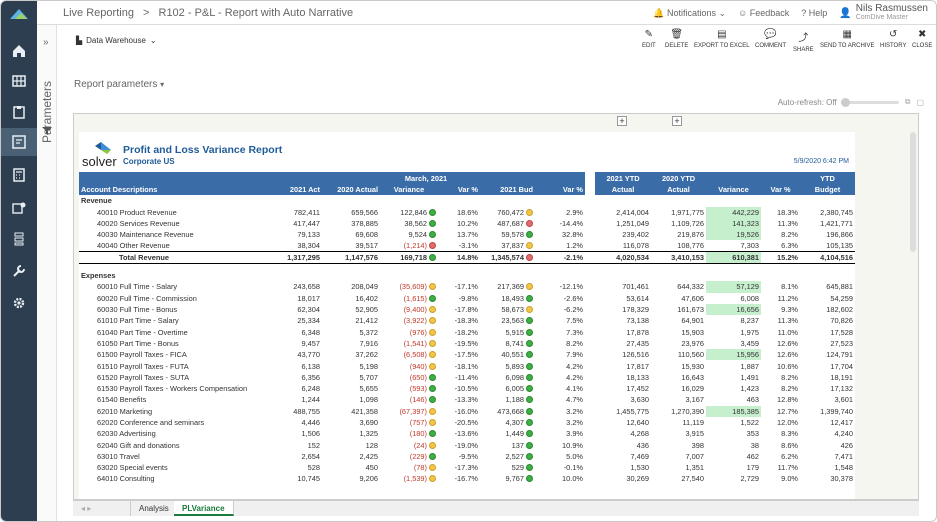  Describe the element at coordinates (119, 84) in the screenshot. I see `report-parameters-toggle: Report parameters ▾` at that location.